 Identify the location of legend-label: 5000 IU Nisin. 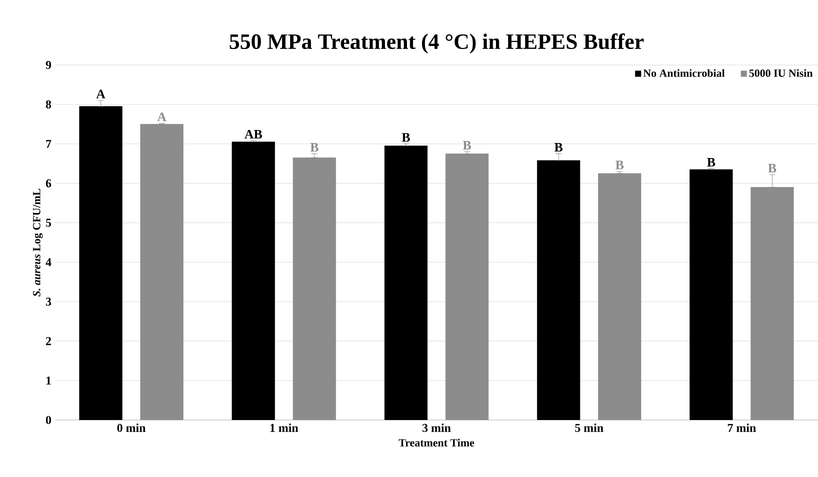
(781, 73).